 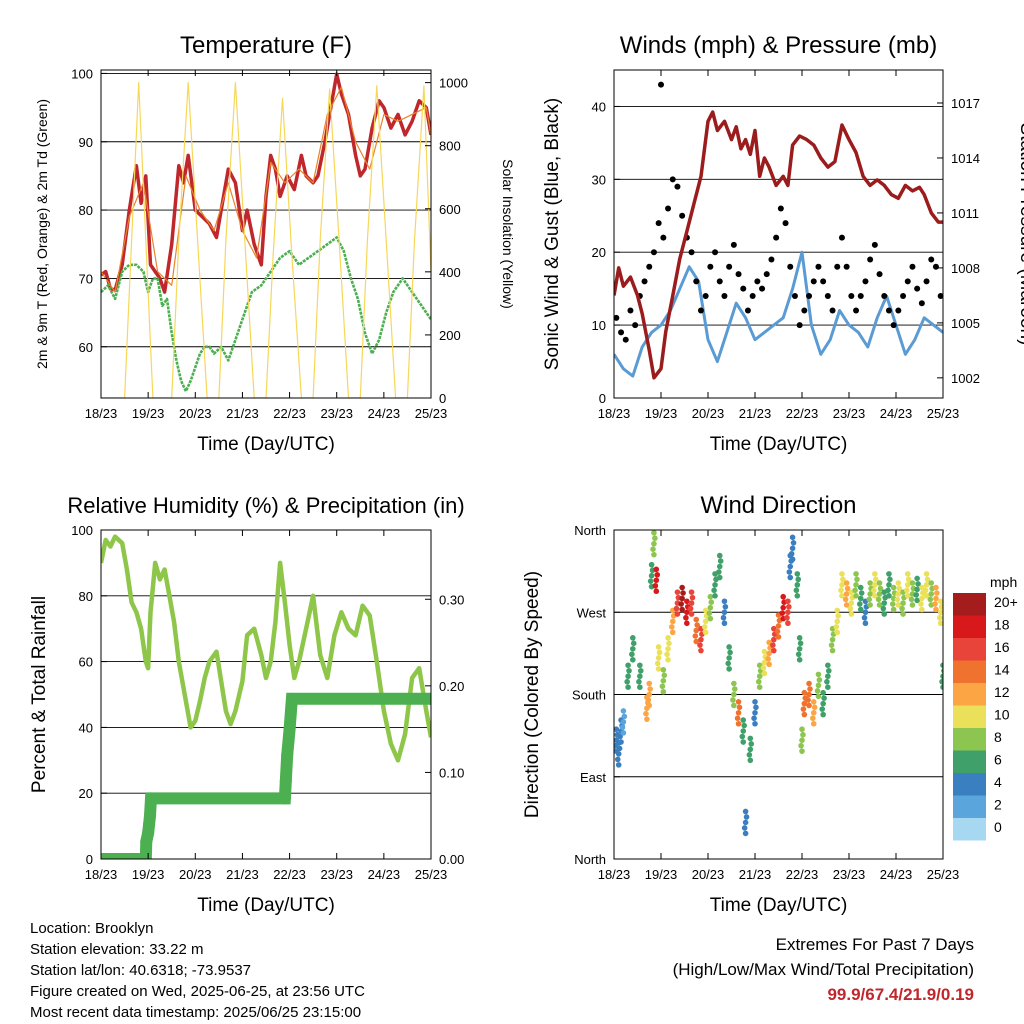 I want to click on series-relative-humidity, so click(x=266, y=648).